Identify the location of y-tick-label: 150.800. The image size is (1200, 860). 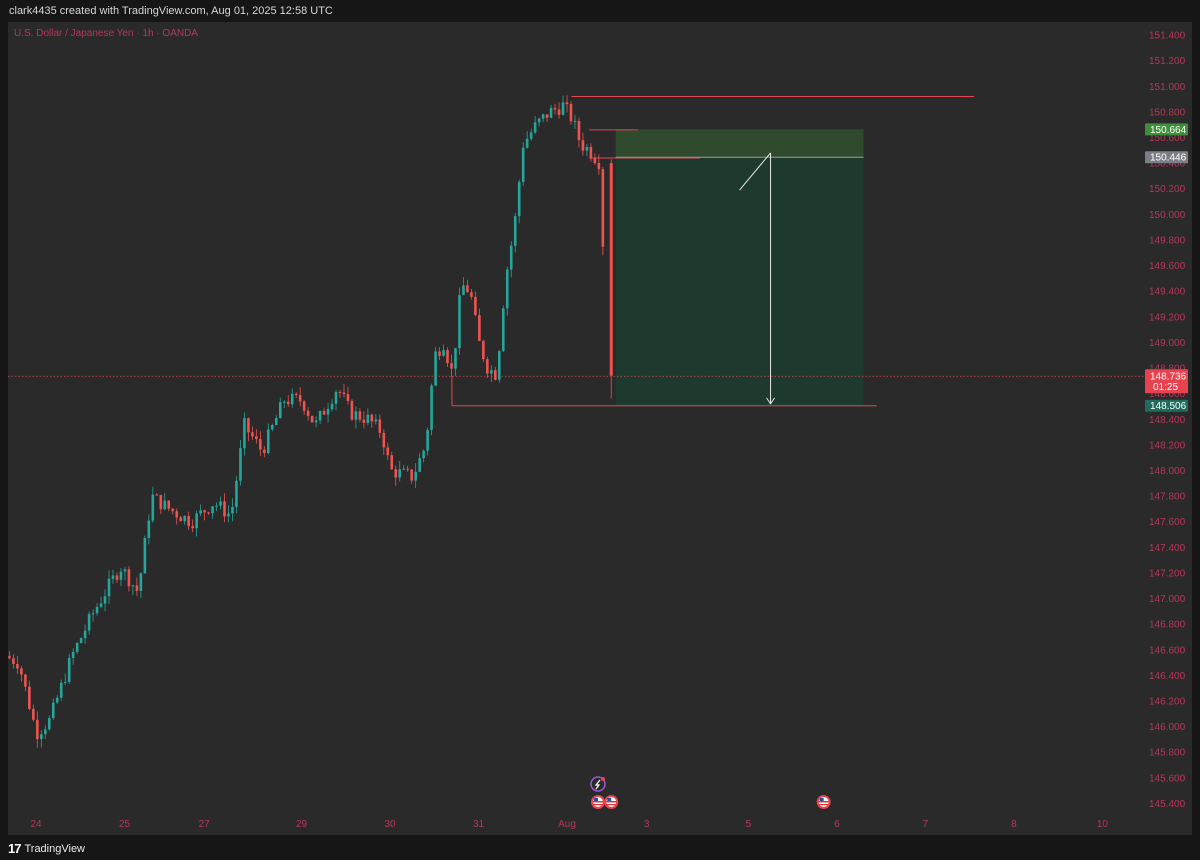
(1167, 112).